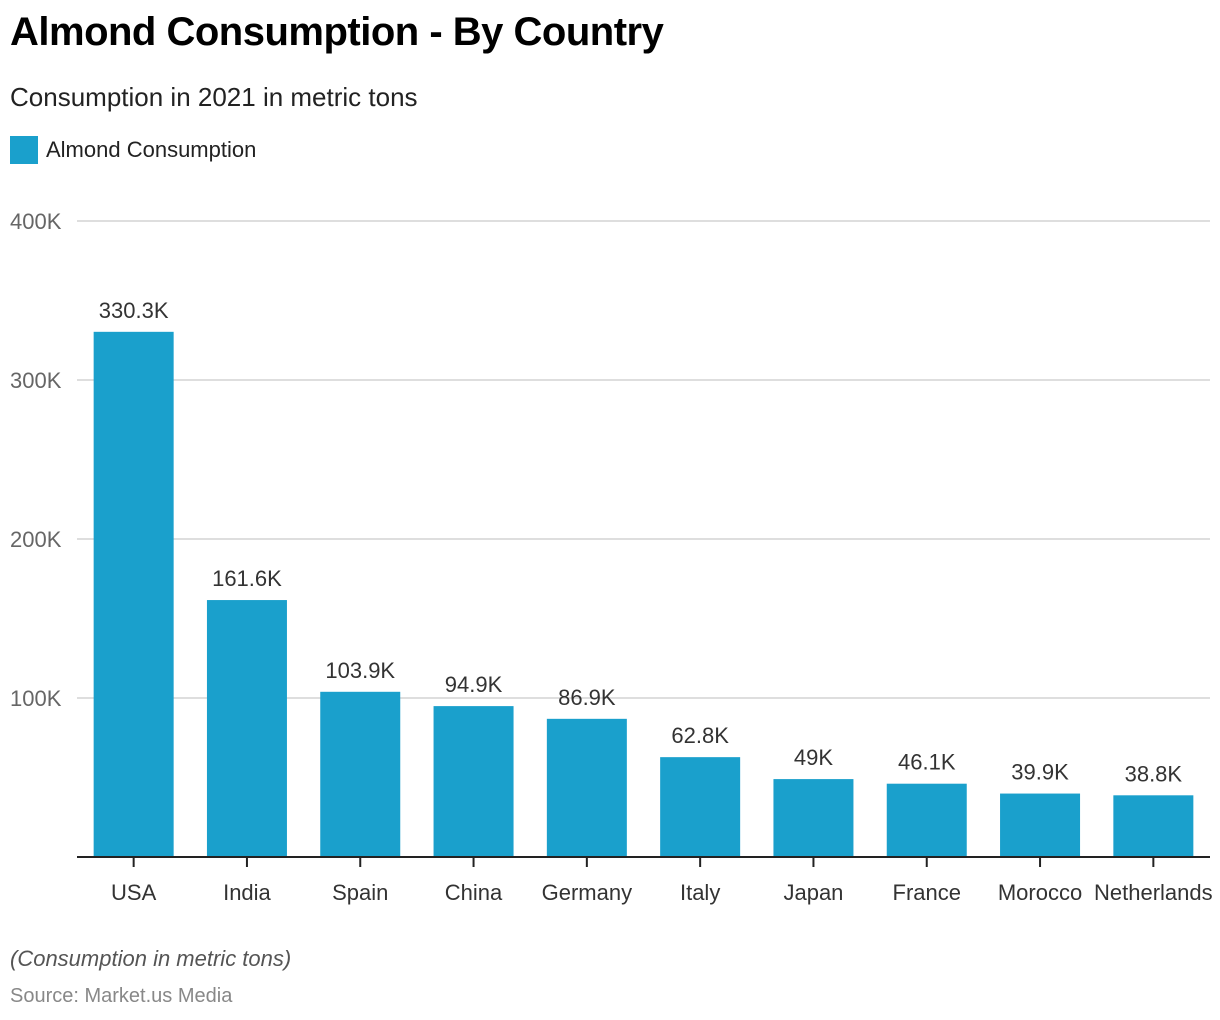  Describe the element at coordinates (587, 697) in the screenshot. I see `bar-value-label: 86.9K` at that location.